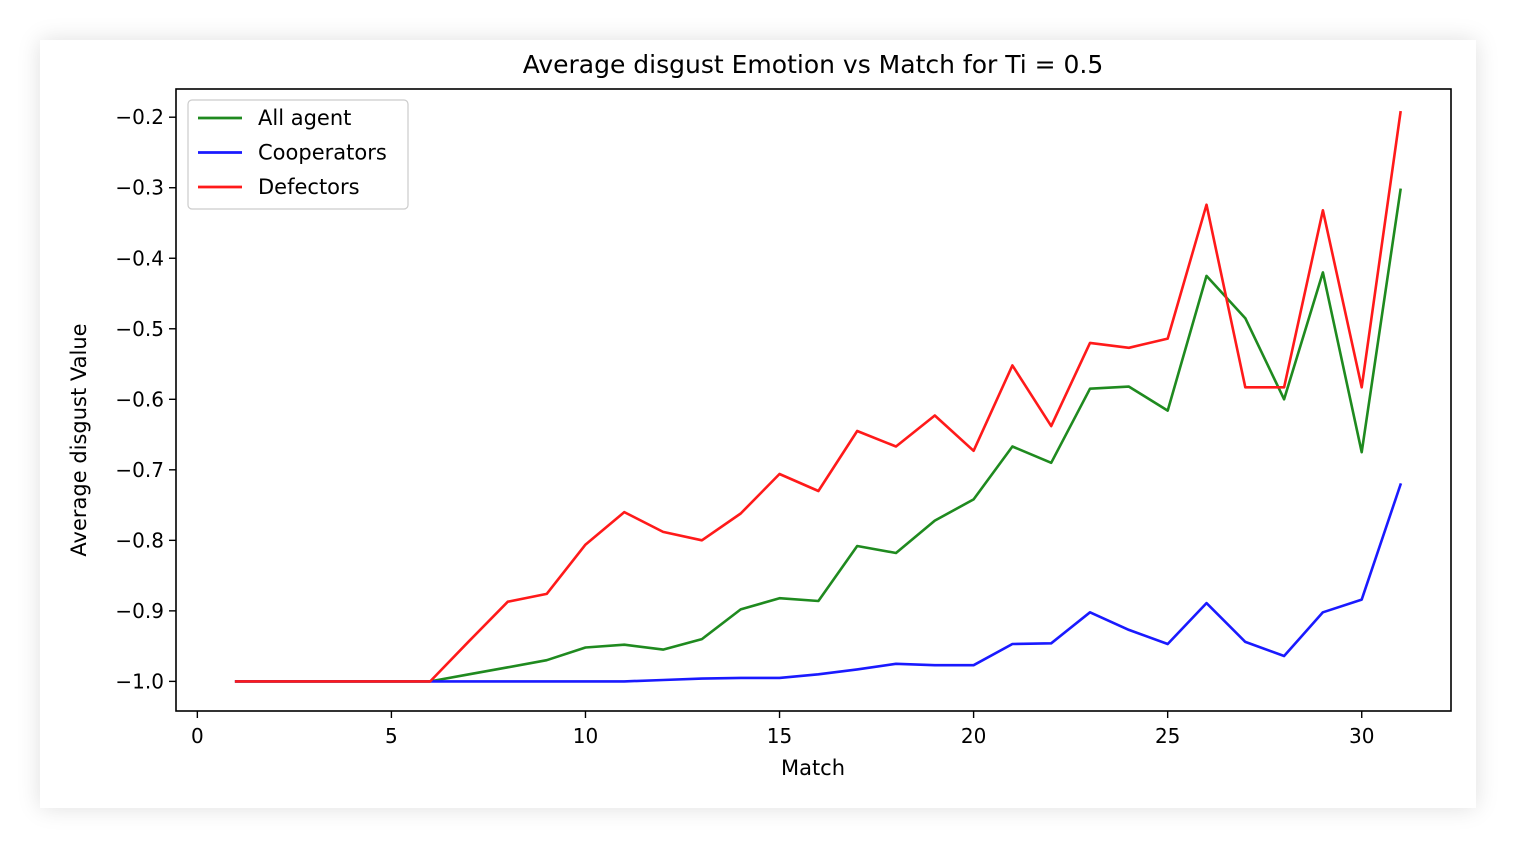 The height and width of the screenshot is (848, 1516). Describe the element at coordinates (304, 118) in the screenshot. I see `legend-label-all-agent: All agent` at that location.